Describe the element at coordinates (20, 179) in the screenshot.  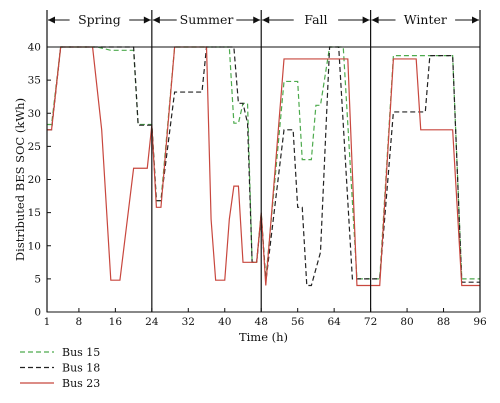
I see `y-axis-title: Distributed BES SOC (kWh)` at that location.